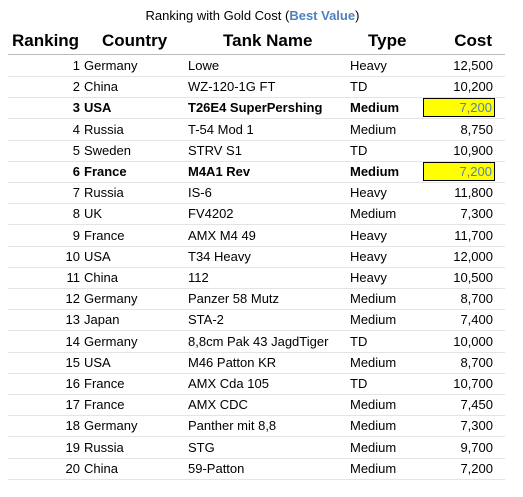 The height and width of the screenshot is (497, 523). What do you see at coordinates (473, 65) in the screenshot?
I see `cost-cell: 12,500` at bounding box center [473, 65].